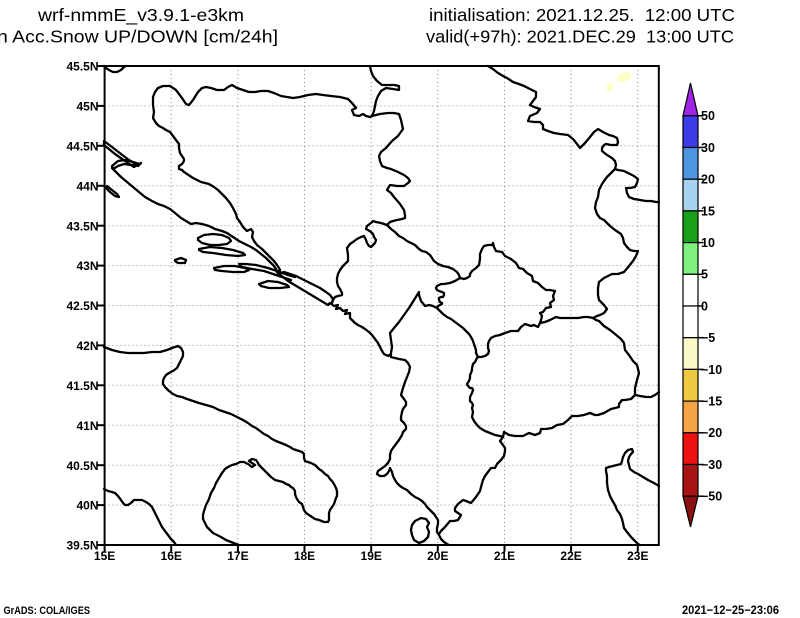 This screenshot has width=800, height=618. I want to click on svg-text: 44N, so click(87, 186).